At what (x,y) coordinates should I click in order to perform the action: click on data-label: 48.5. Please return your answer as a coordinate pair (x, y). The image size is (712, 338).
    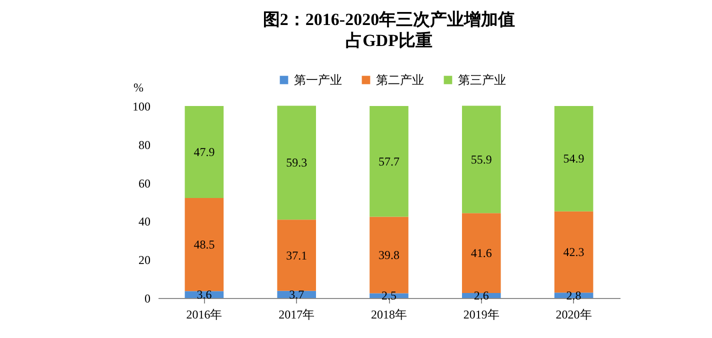
    Looking at the image, I should click on (204, 245).